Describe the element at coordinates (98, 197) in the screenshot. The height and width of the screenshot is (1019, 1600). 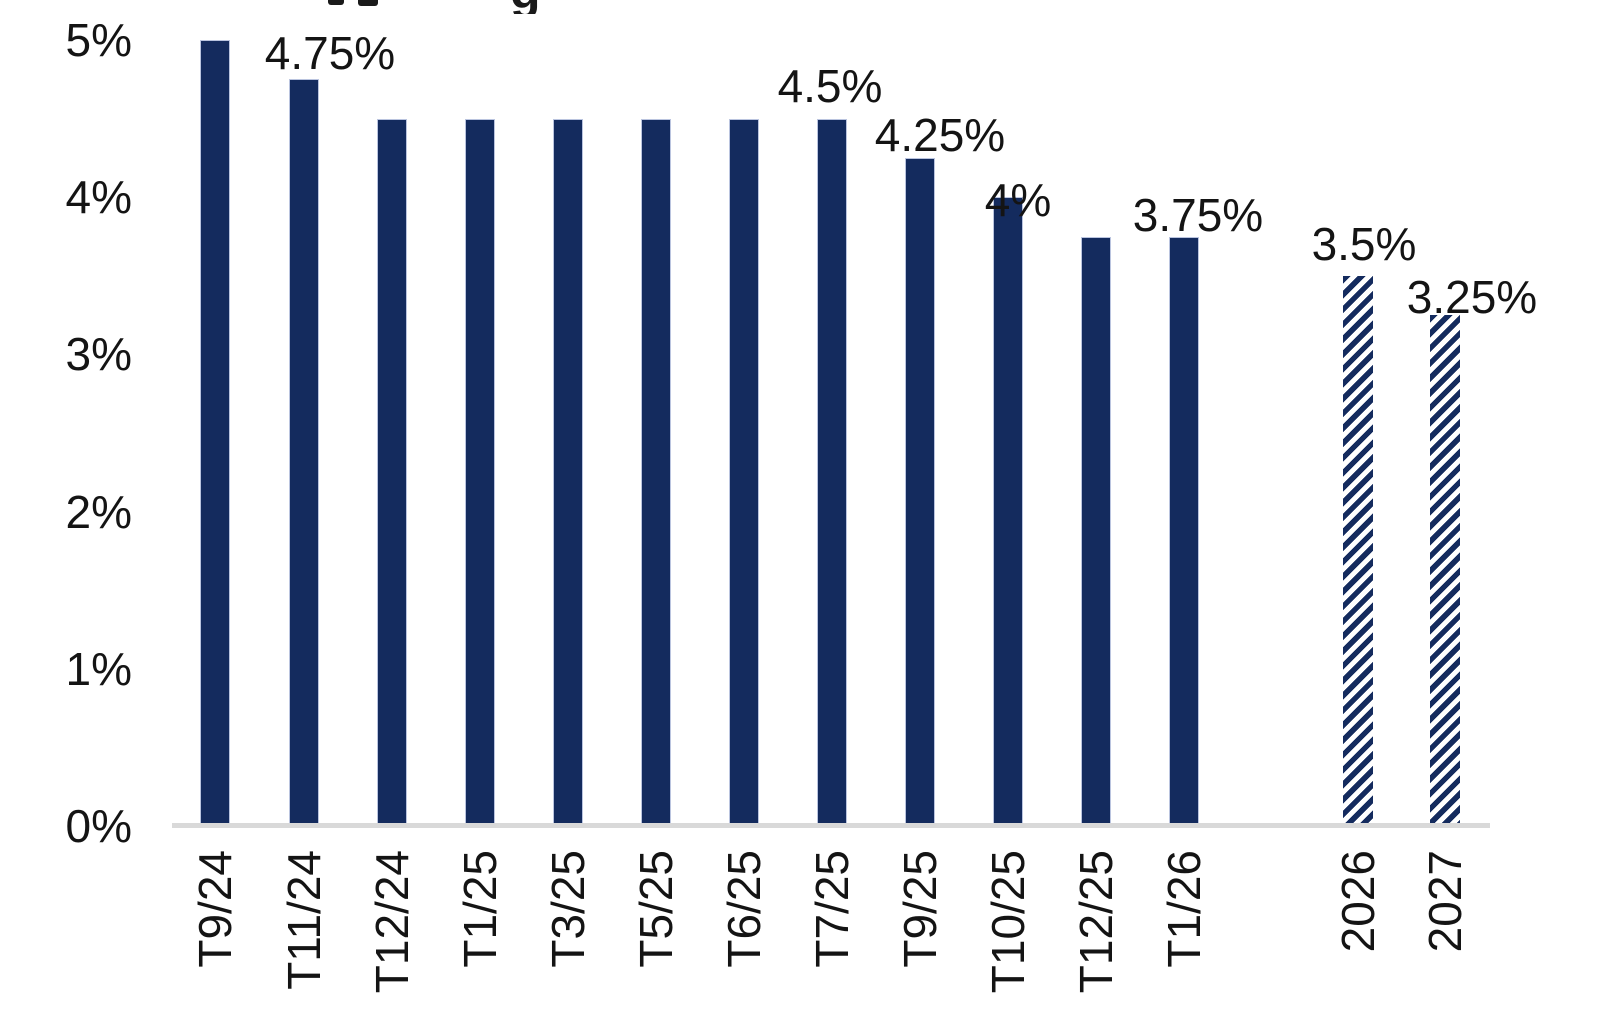
I see `y-axis-tick-label: 4%` at that location.